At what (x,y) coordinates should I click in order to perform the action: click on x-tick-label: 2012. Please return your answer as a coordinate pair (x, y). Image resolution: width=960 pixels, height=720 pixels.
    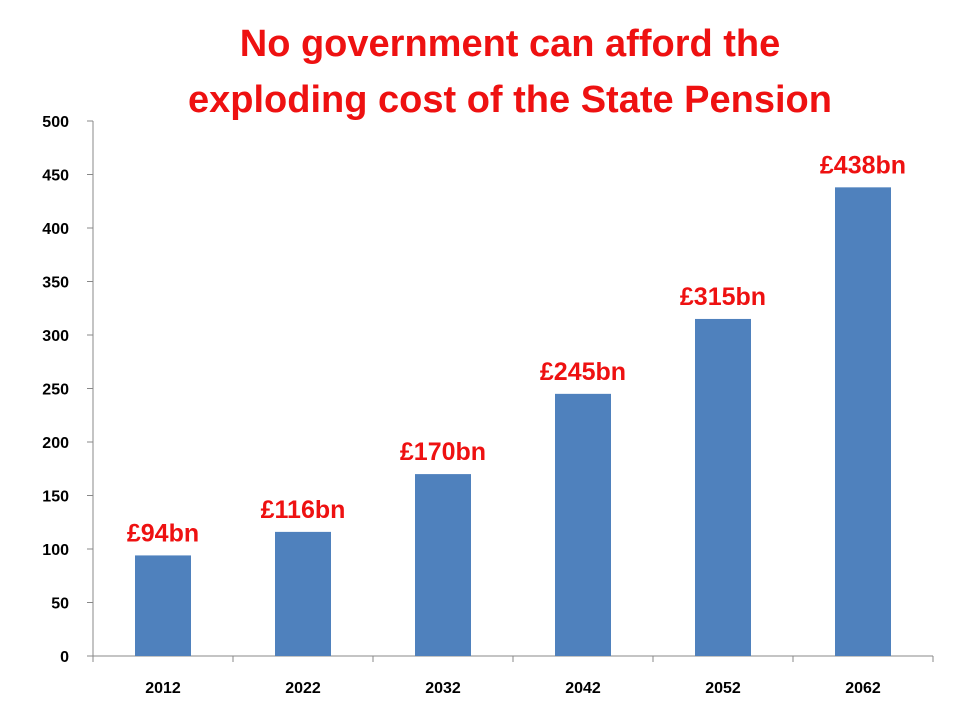
    Looking at the image, I should click on (163, 688).